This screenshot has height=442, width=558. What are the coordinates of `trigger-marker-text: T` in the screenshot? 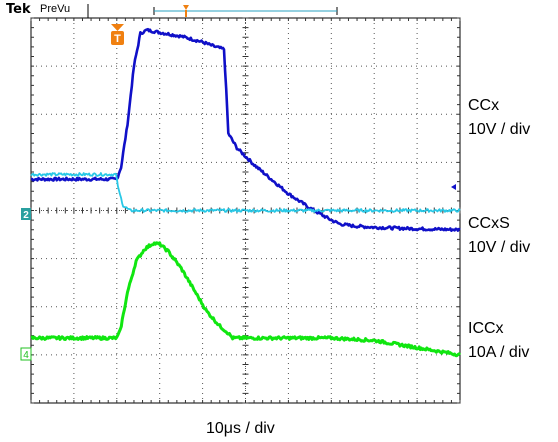 It's located at (117, 39).